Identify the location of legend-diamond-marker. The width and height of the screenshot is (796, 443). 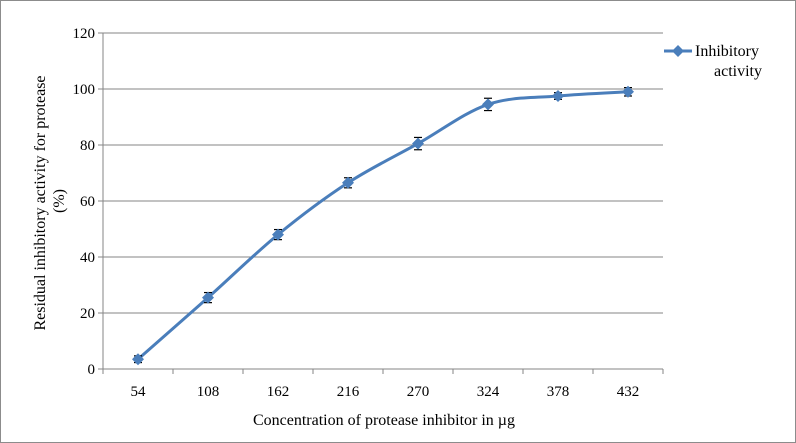
(678, 51).